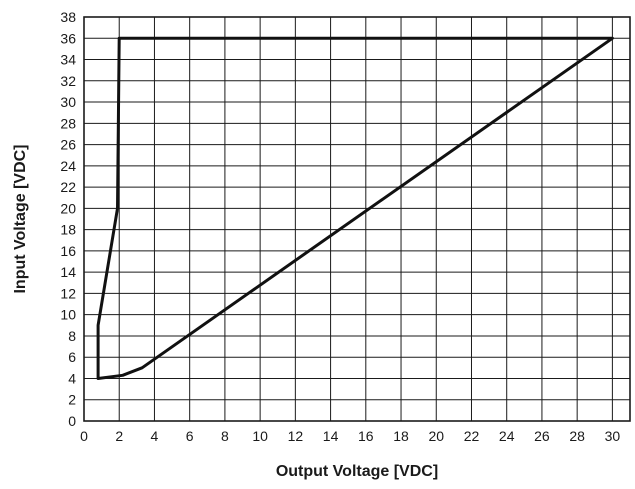  I want to click on x-tick-label: 22, so click(472, 436).